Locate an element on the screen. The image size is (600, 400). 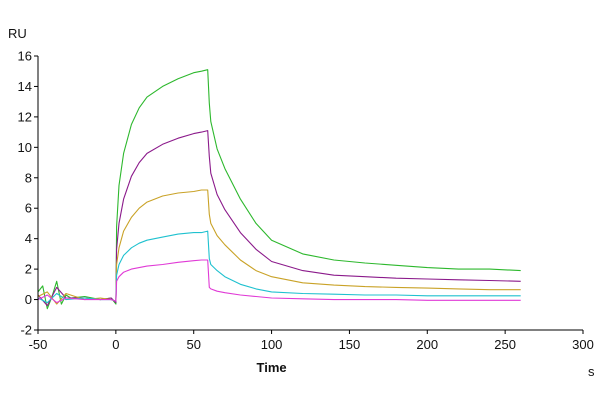
y-tick-label: 12 is located at coordinates (25, 116).